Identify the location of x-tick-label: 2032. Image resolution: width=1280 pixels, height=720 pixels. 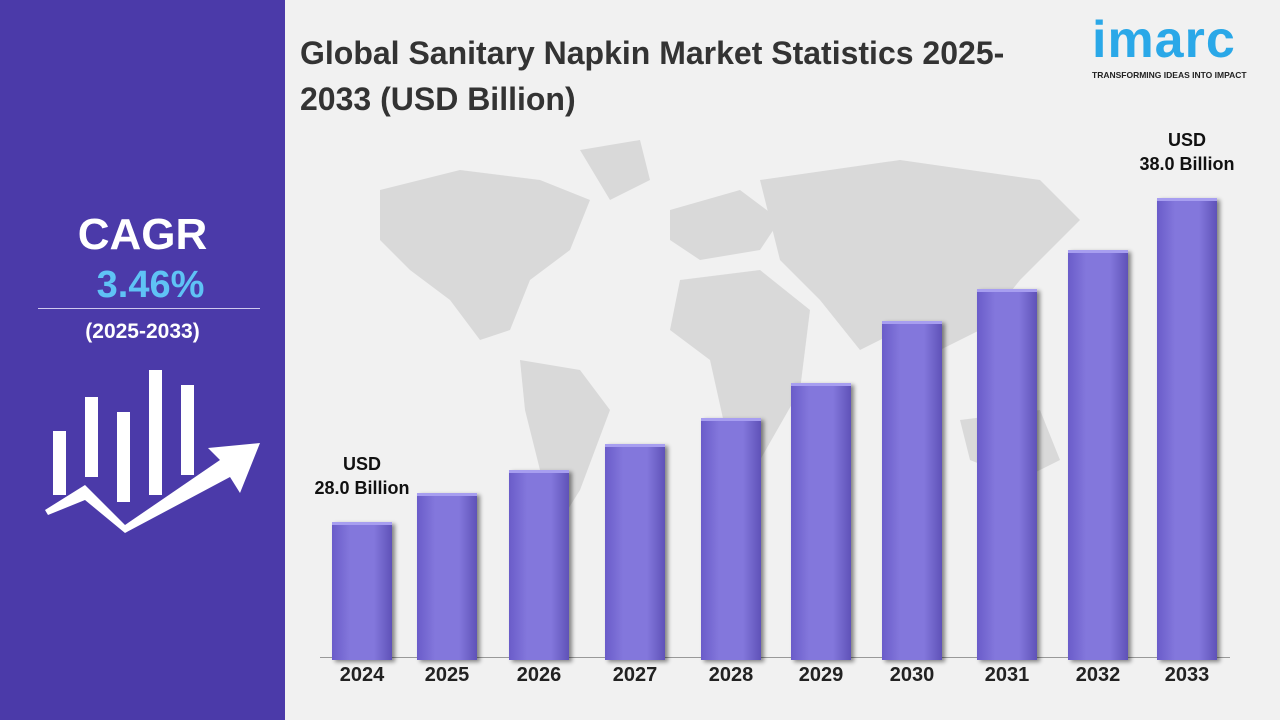
(1098, 675).